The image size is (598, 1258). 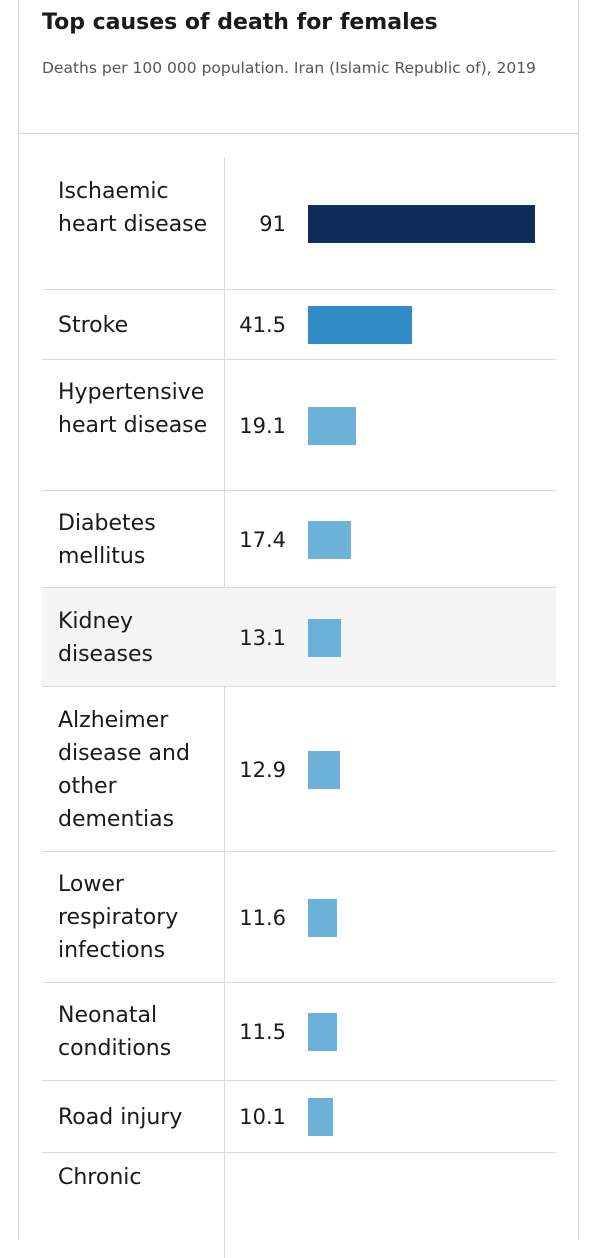 What do you see at coordinates (262, 426) in the screenshot?
I see `value-label: 19.1` at bounding box center [262, 426].